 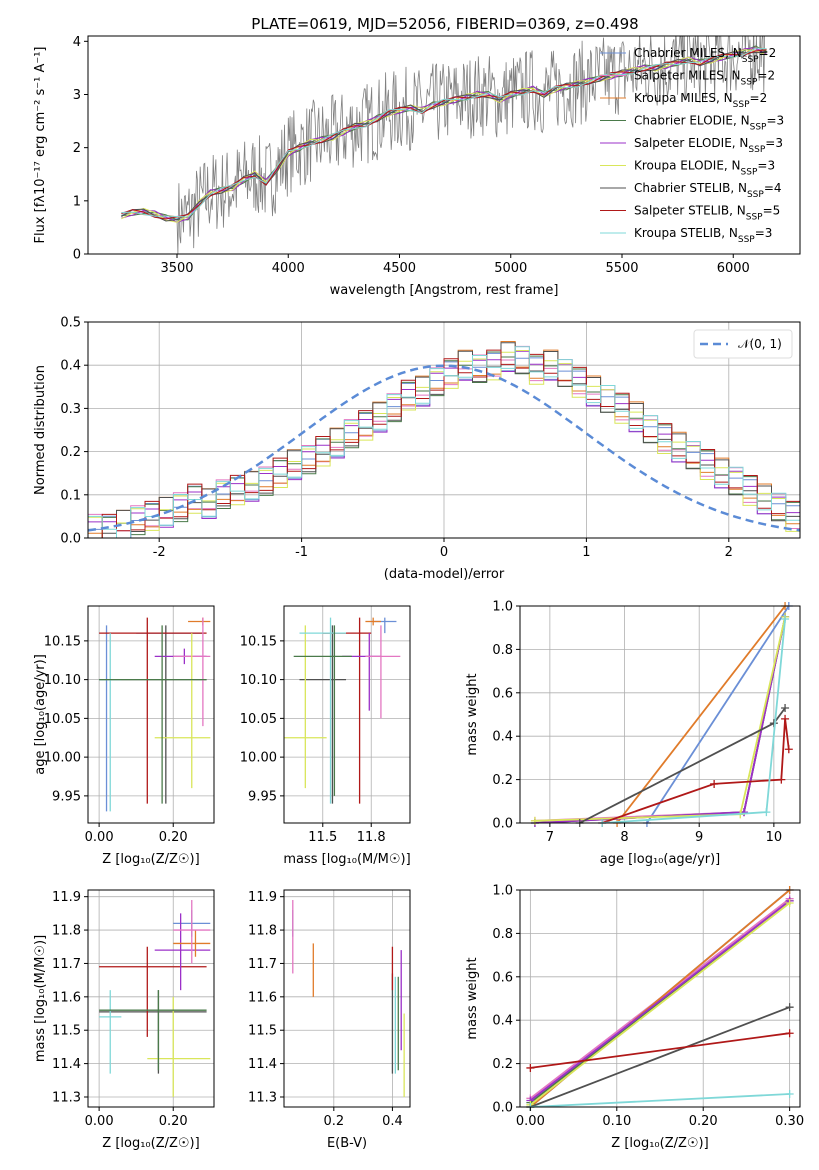 What do you see at coordinates (346, 859) in the screenshot?
I see `x-axis-label: mass [log₁₀(M/M☉)]` at bounding box center [346, 859].